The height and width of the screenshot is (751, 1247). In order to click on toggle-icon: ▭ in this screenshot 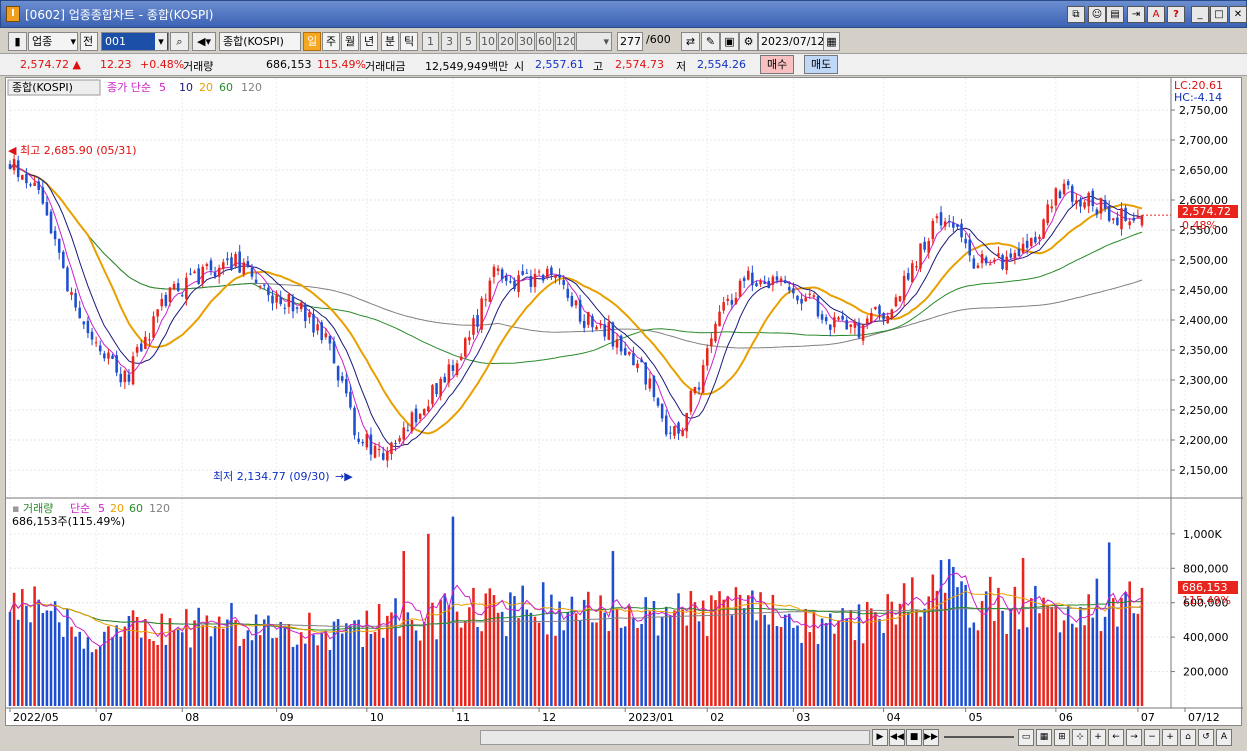, I will do `click(1026, 737)`.